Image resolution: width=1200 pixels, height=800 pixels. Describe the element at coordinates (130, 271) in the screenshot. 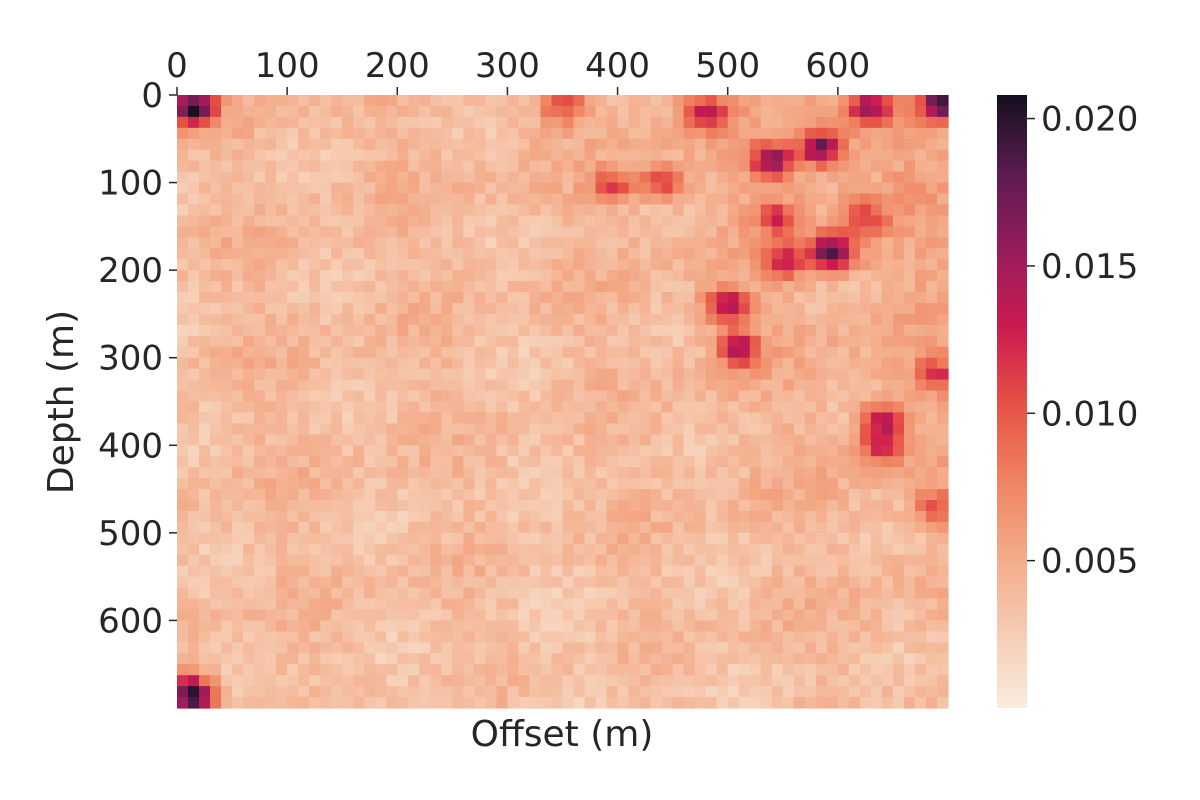

I see `y-tick-label: 200` at that location.